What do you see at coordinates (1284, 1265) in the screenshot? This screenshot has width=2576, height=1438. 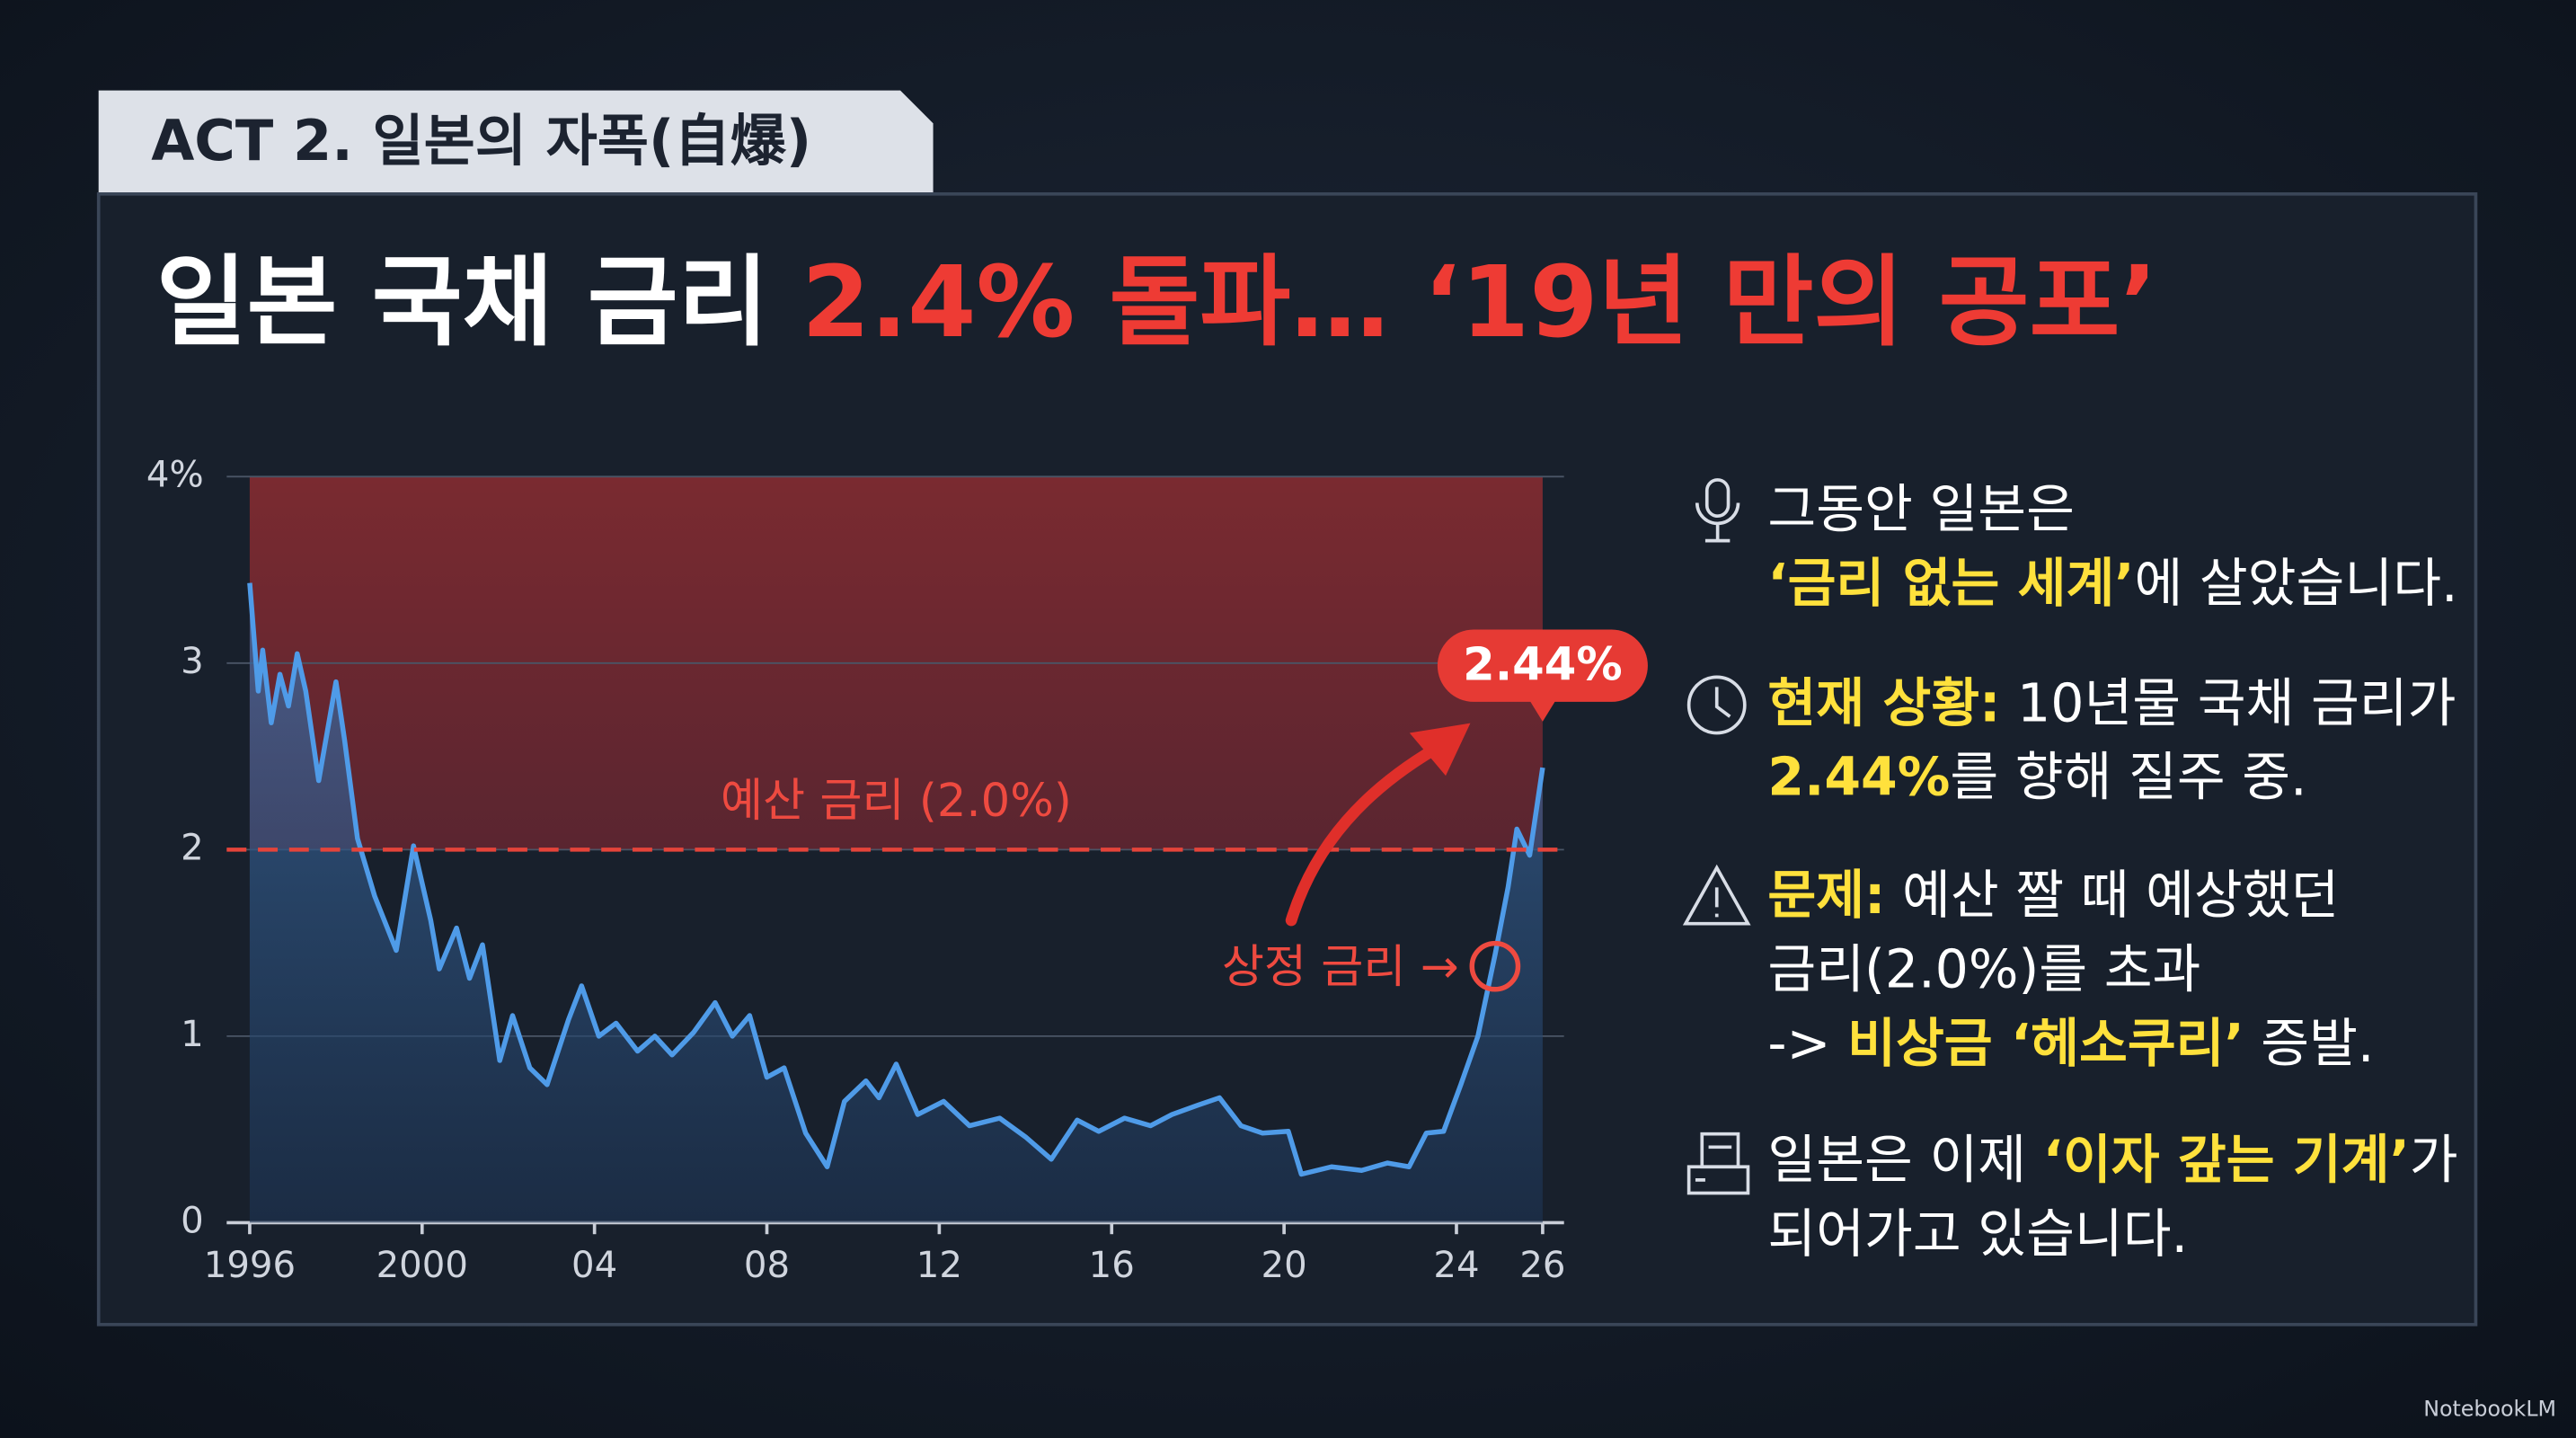 I see `x-tick-label: 20` at bounding box center [1284, 1265].